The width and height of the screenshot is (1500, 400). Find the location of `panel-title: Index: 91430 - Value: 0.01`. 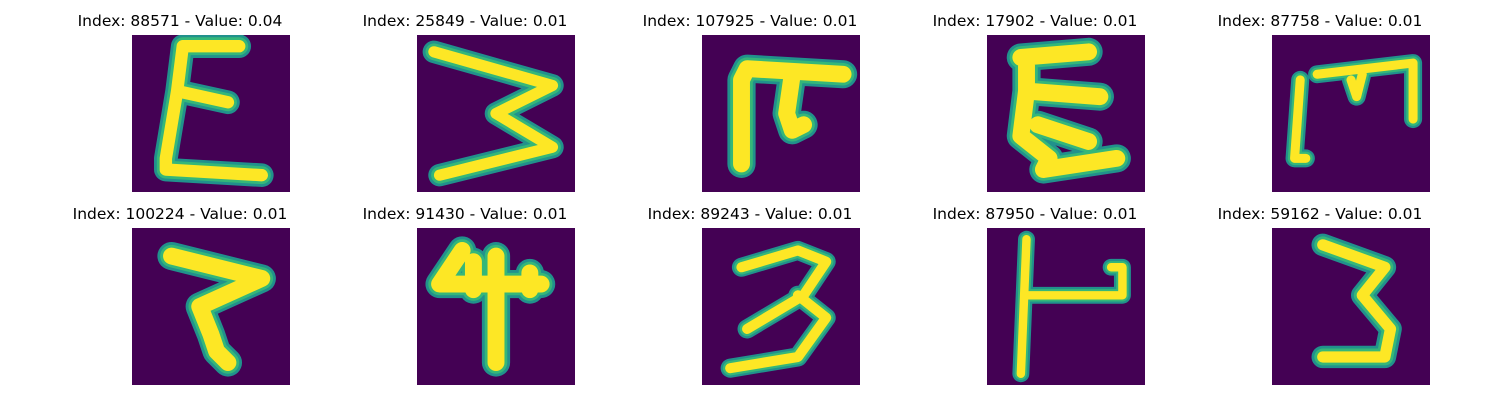

panel-title: Index: 91430 - Value: 0.01 is located at coordinates (465, 214).